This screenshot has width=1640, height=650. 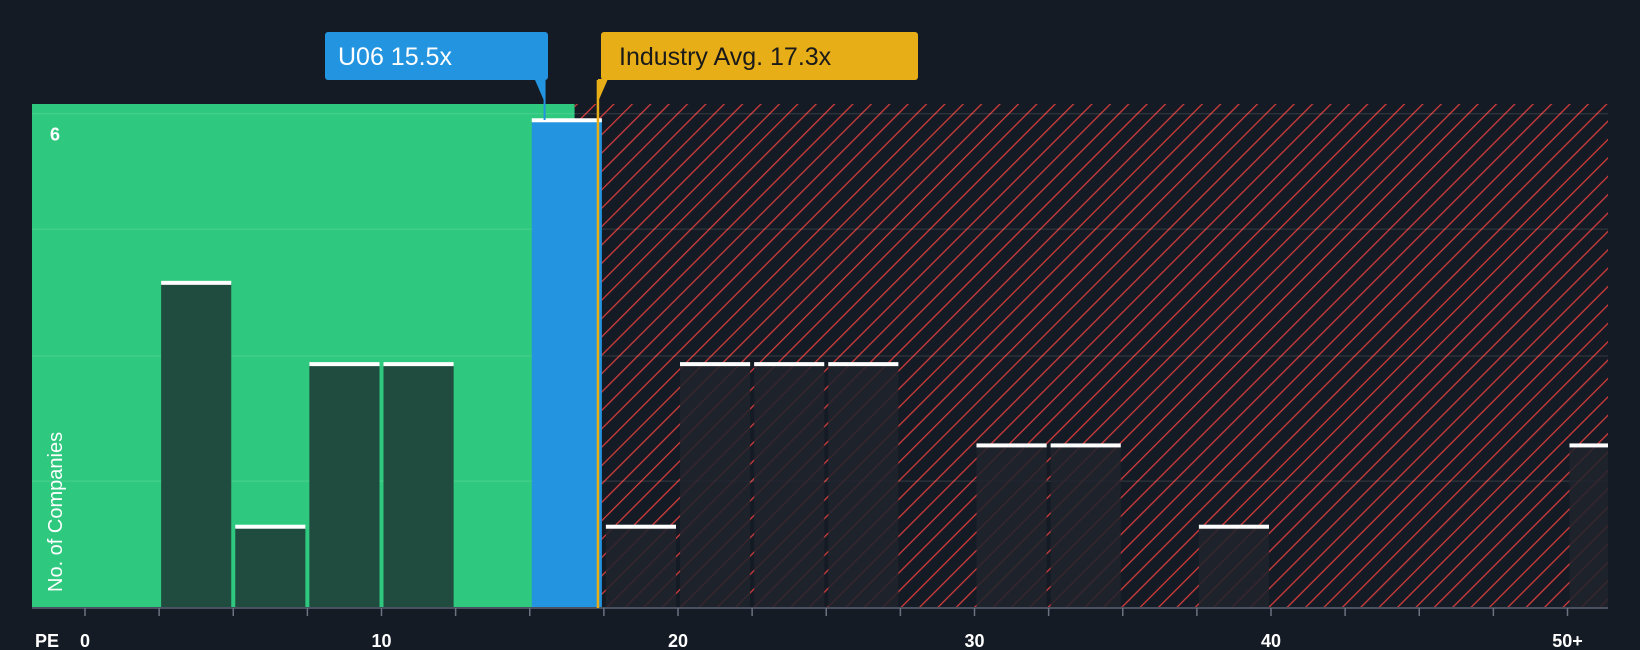 What do you see at coordinates (602, 90) in the screenshot?
I see `industry-callout-pointer` at bounding box center [602, 90].